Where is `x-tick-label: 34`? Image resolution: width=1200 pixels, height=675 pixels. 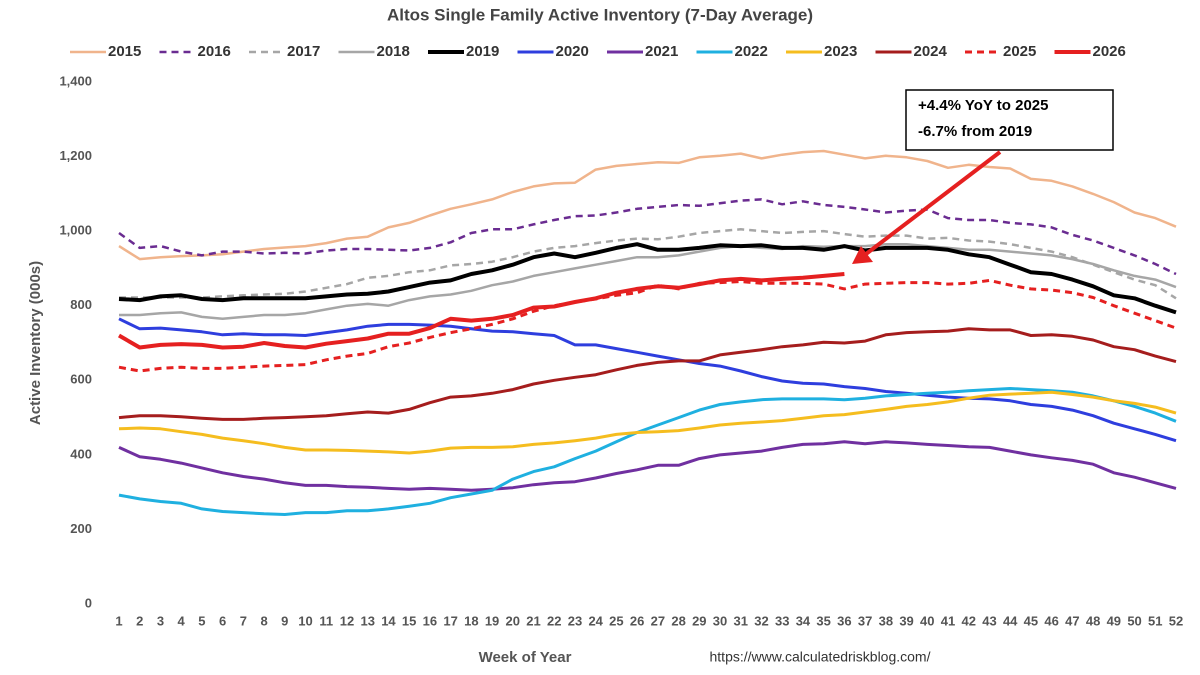
x-tick-label: 34 is located at coordinates (803, 620).